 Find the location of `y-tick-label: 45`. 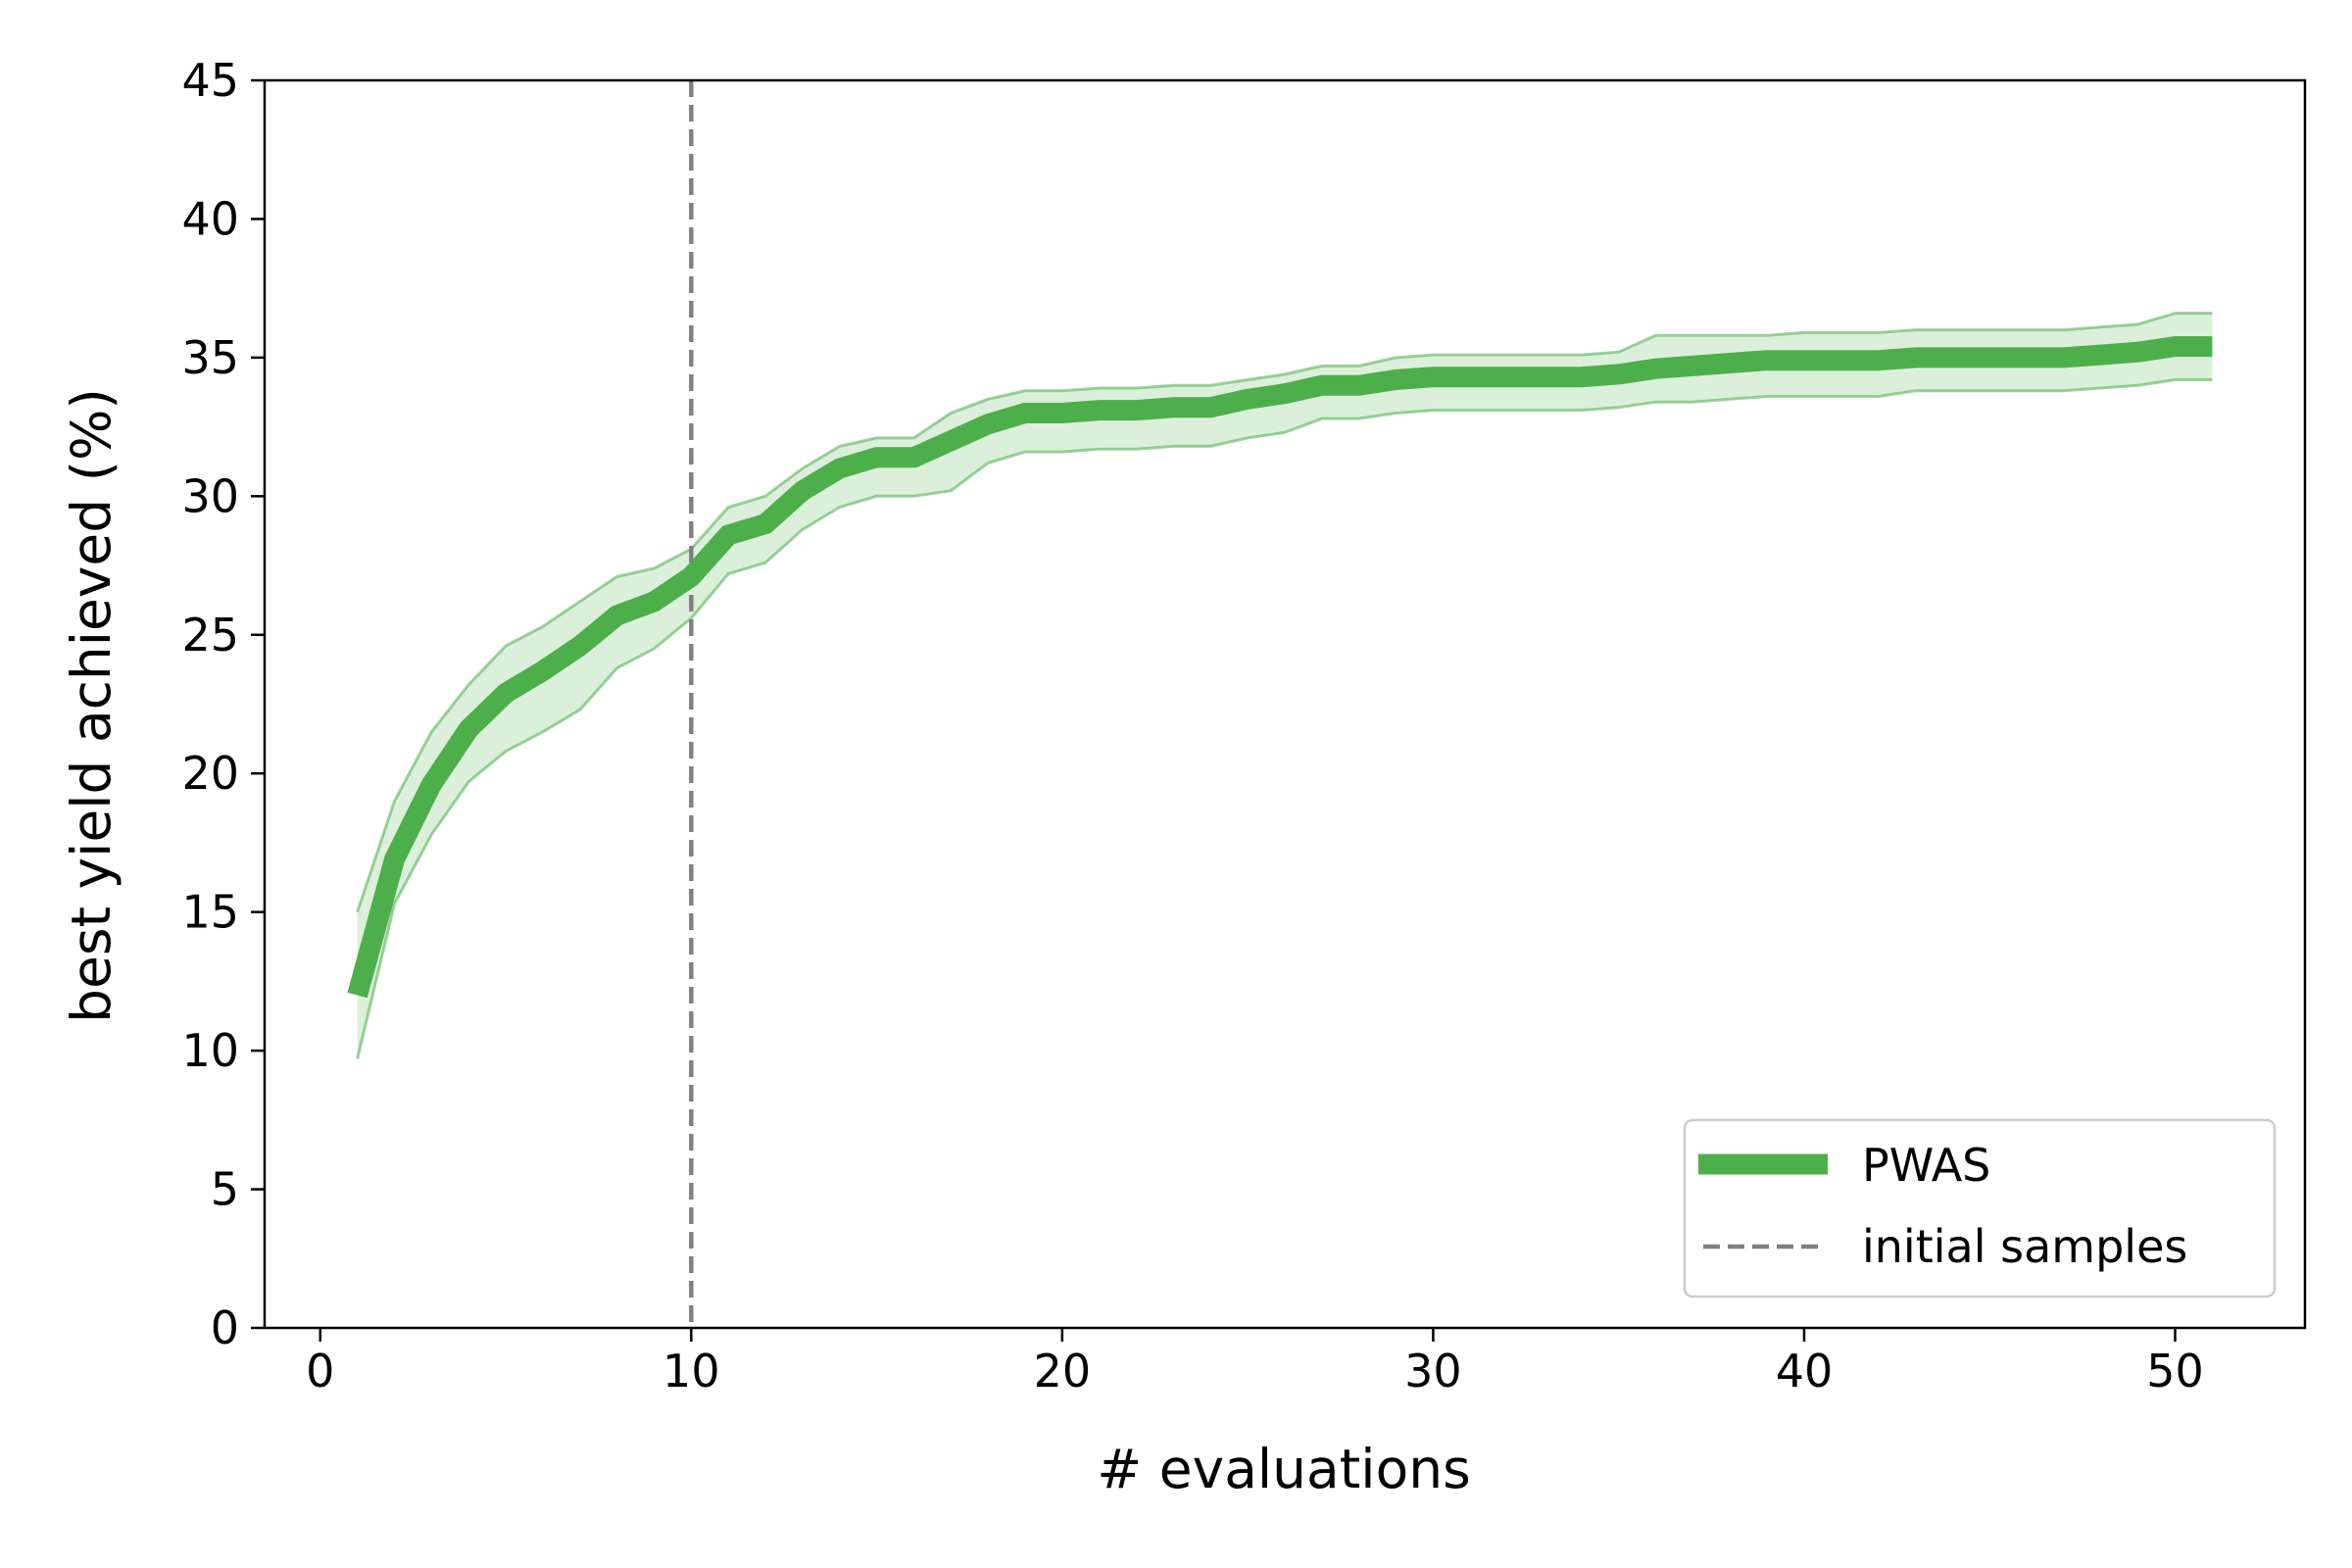

y-tick-label: 45 is located at coordinates (210, 80).